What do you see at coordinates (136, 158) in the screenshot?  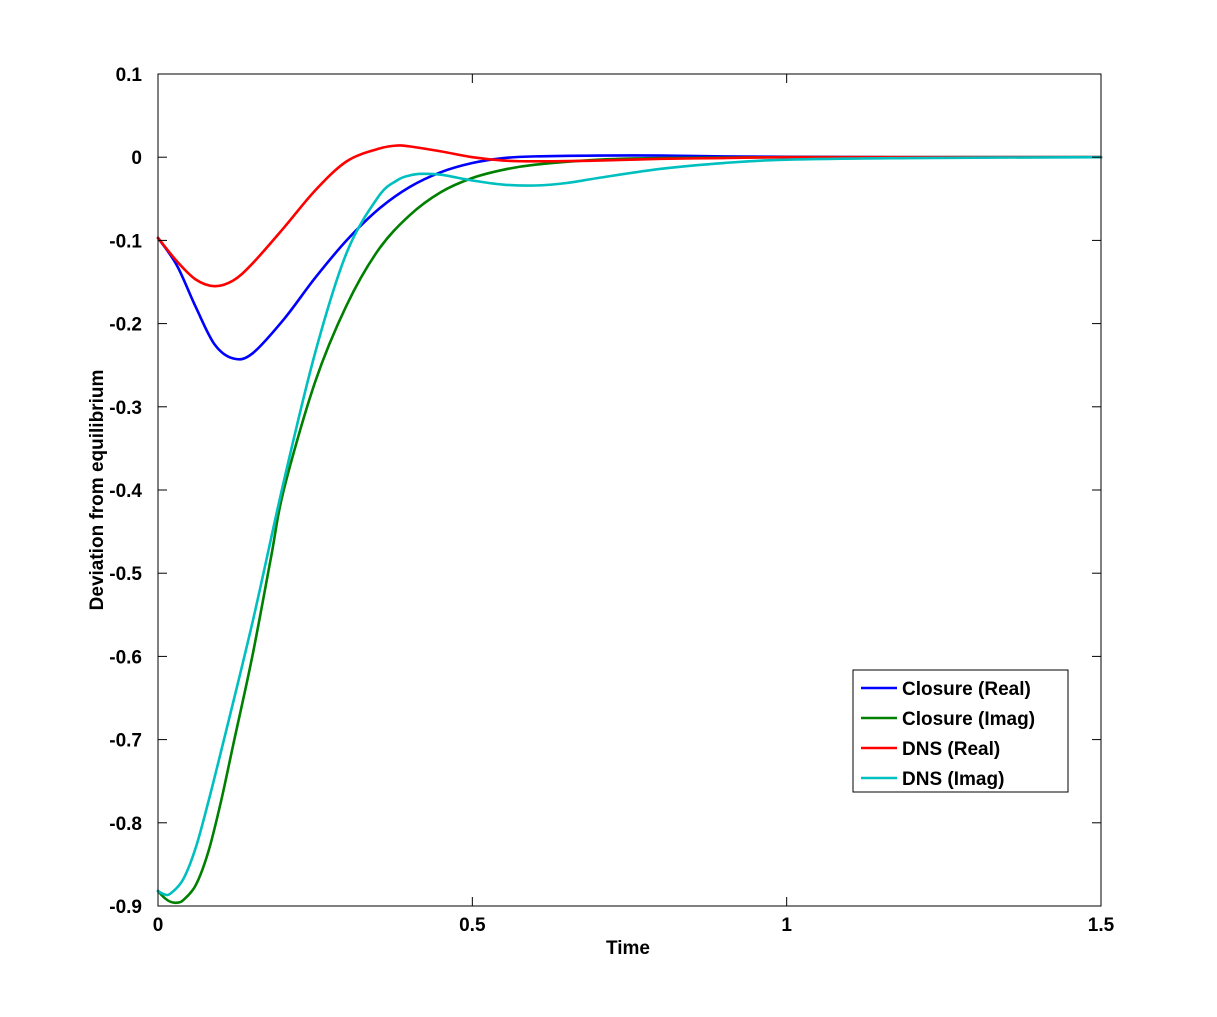 I see `y-tick-label: 0` at bounding box center [136, 158].